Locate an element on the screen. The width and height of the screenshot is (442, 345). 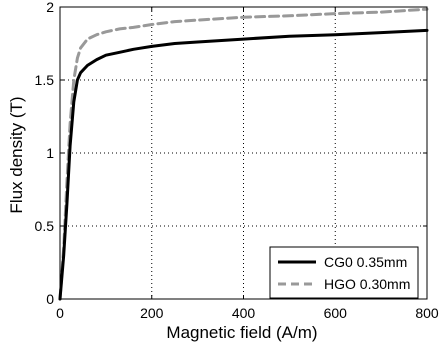
legend-label-hgo: HGO 0.30mm is located at coordinates (367, 284).